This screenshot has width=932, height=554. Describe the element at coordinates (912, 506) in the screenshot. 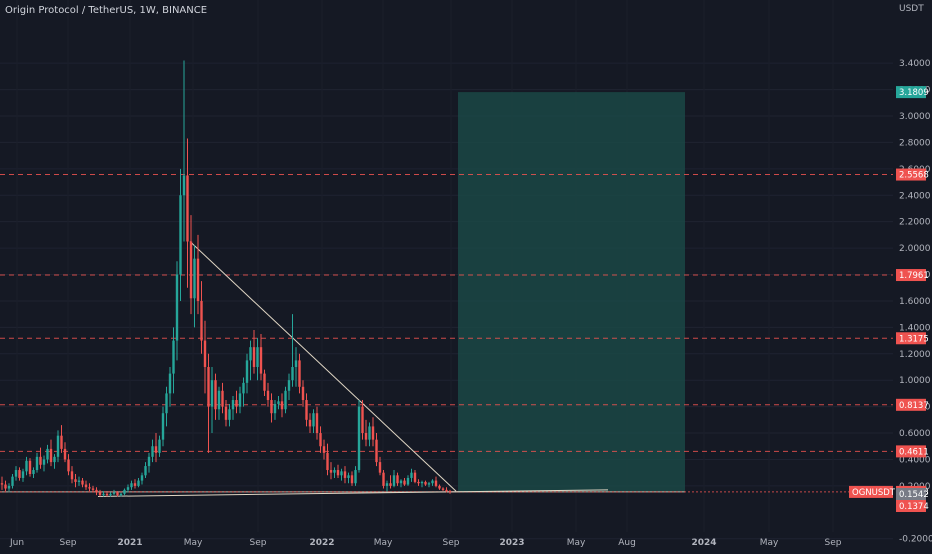

I see `price-tag: 0.1374` at that location.